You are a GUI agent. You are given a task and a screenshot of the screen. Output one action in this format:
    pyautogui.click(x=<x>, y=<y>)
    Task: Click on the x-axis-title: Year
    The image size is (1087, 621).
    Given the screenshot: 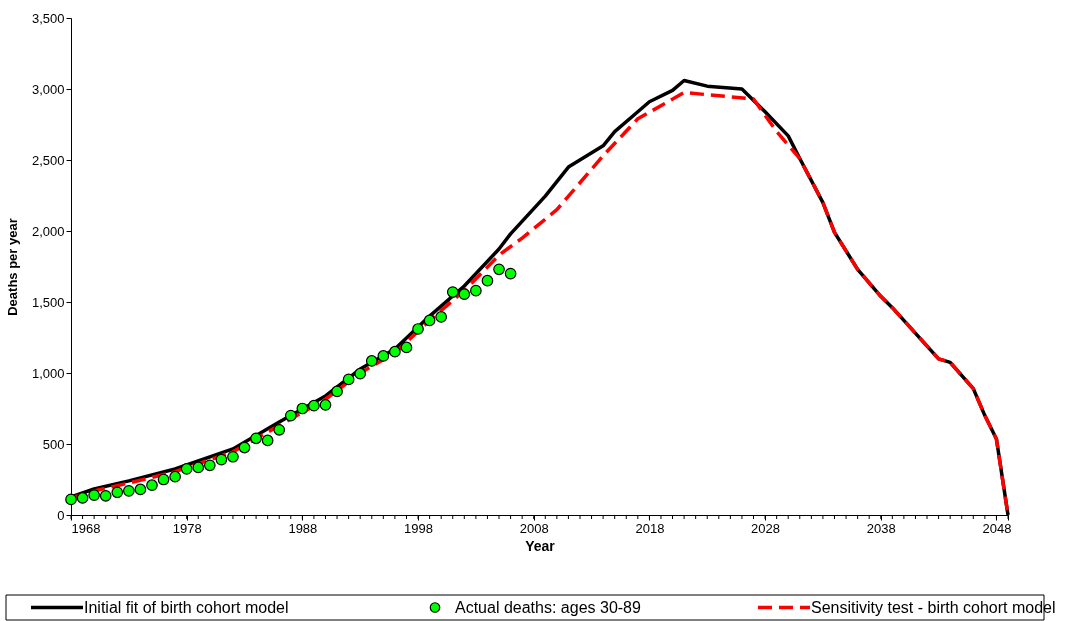 What is the action you would take?
    pyautogui.click(x=540, y=545)
    